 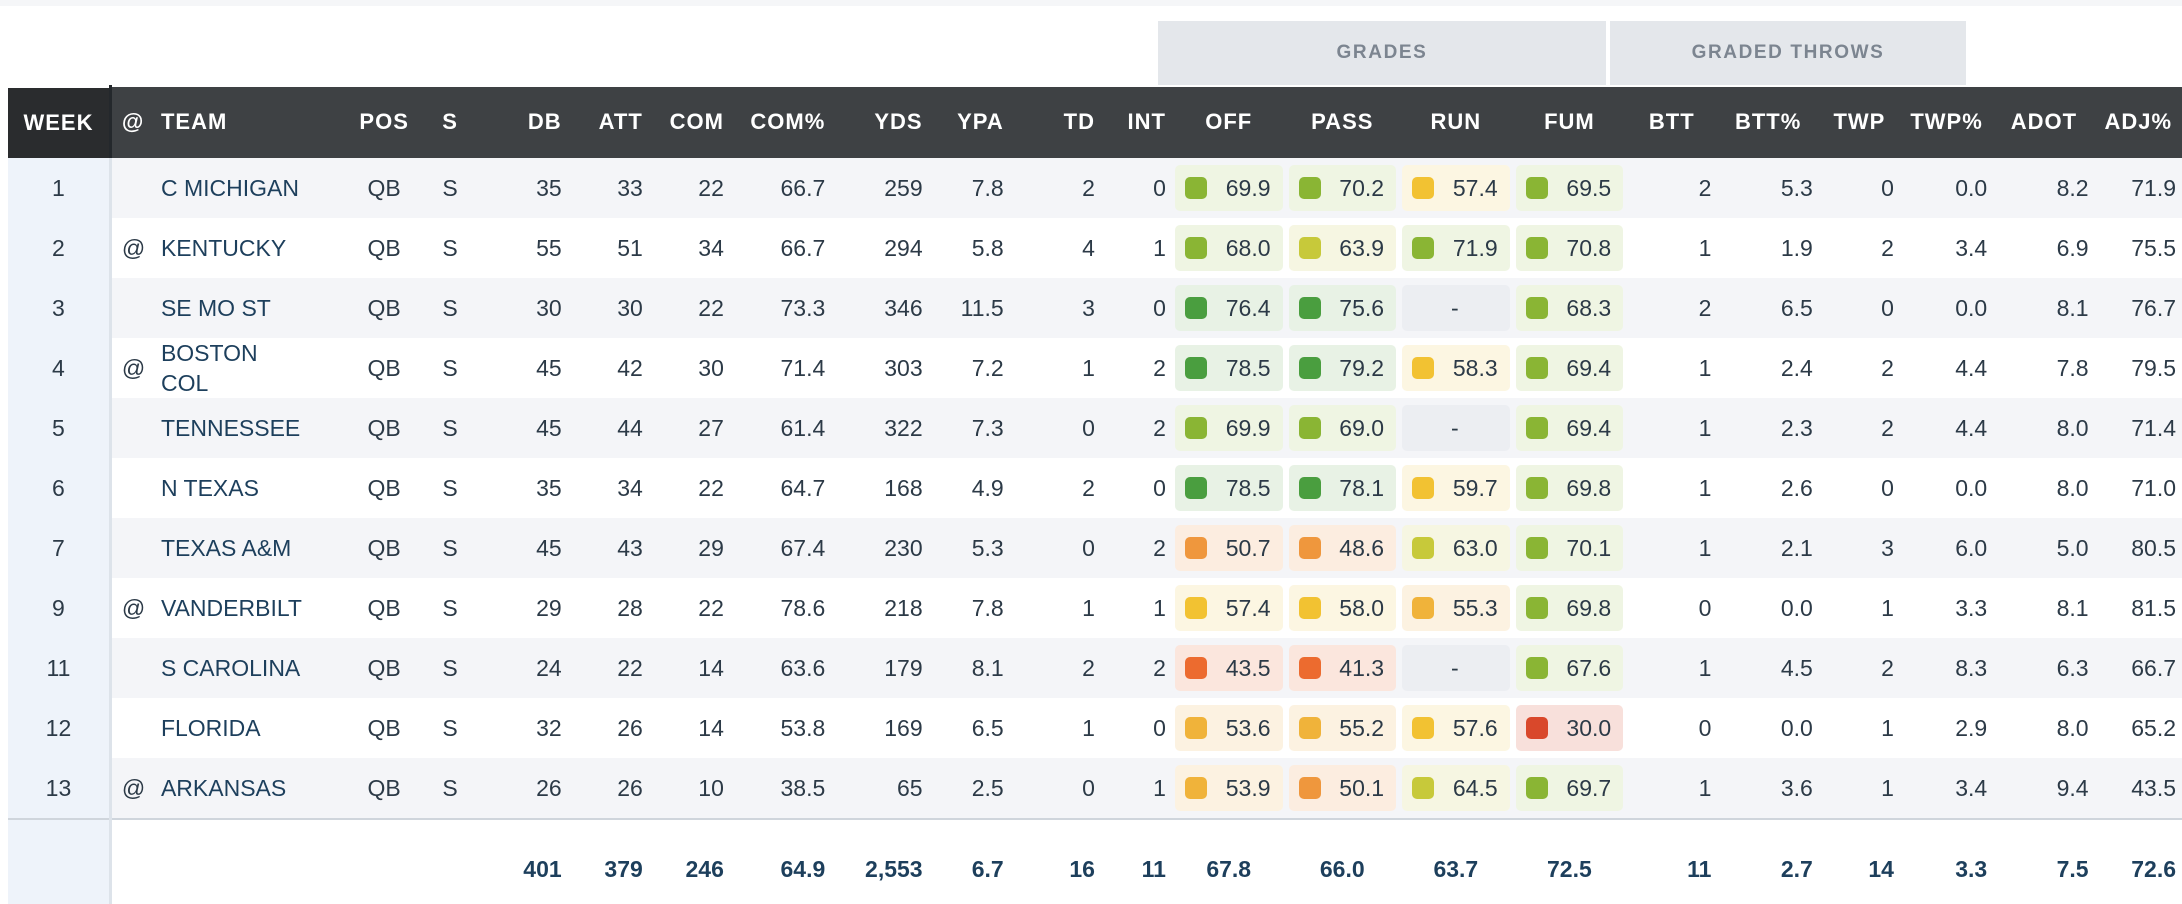 I want to click on col-header-ypa: YPA, so click(x=969, y=122).